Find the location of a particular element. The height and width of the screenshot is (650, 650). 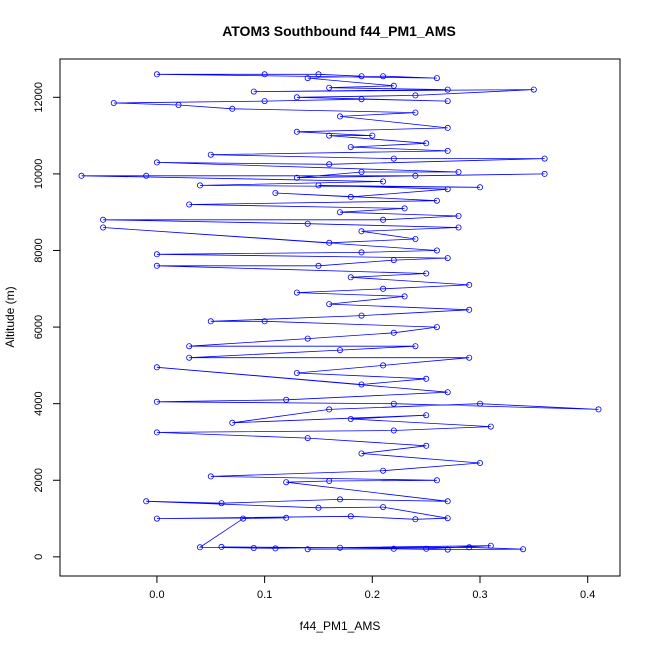

y-tick-label: 2000 is located at coordinates (39, 480).